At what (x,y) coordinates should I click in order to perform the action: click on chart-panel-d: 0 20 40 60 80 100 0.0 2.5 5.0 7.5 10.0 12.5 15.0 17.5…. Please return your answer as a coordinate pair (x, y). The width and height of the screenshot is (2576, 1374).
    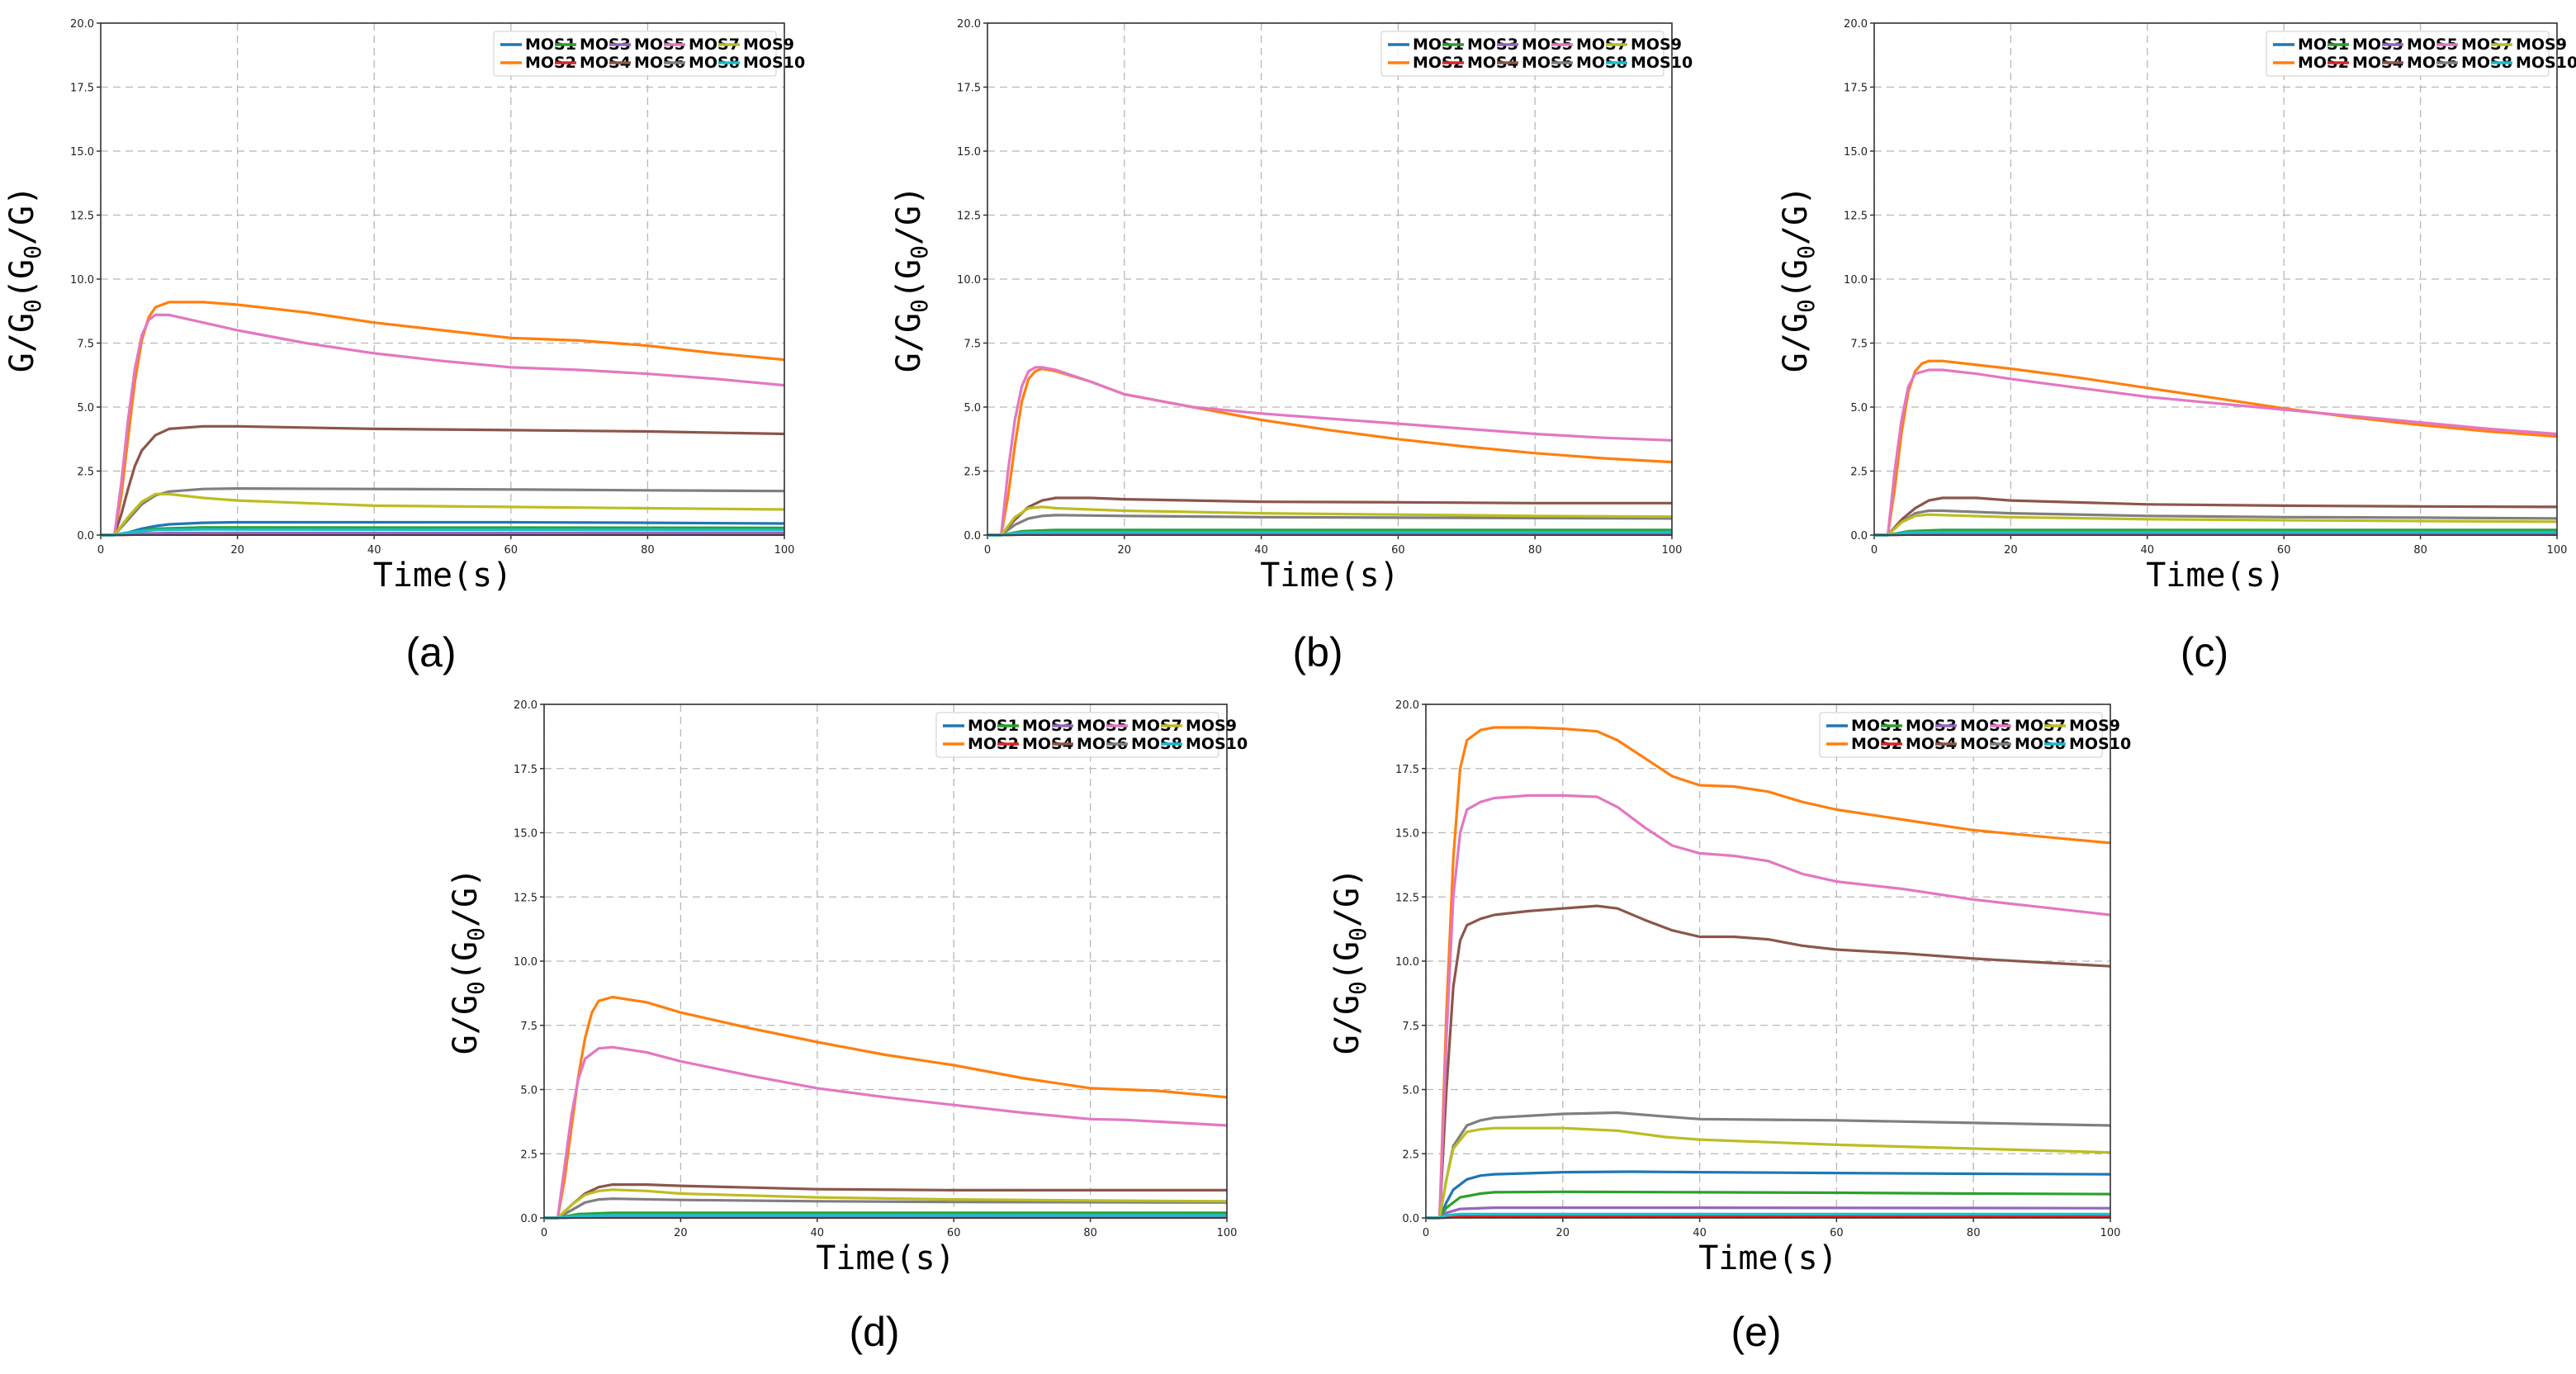
    Looking at the image, I should click on (847, 1027).